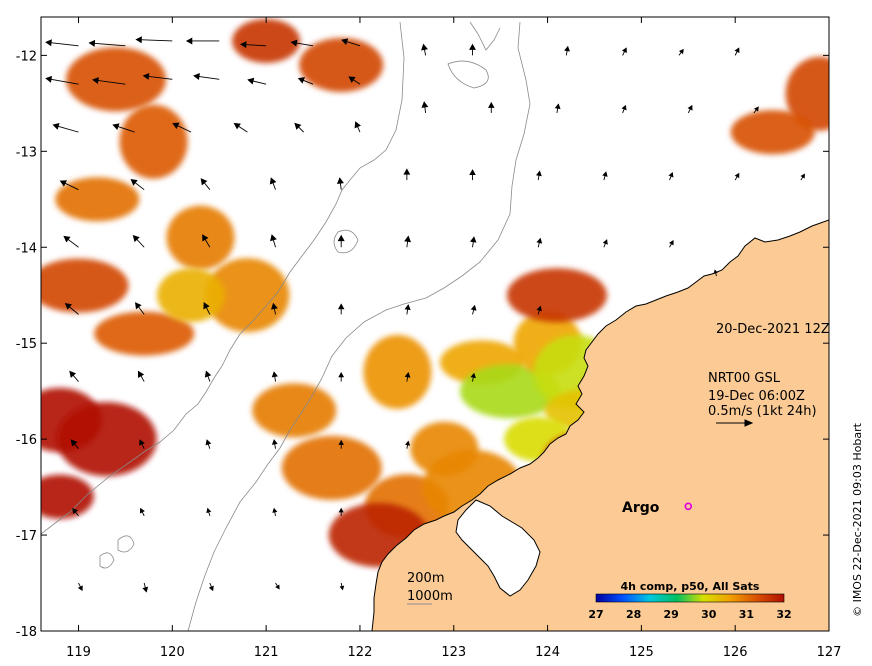  I want to click on bay-inlet, so click(498, 548).